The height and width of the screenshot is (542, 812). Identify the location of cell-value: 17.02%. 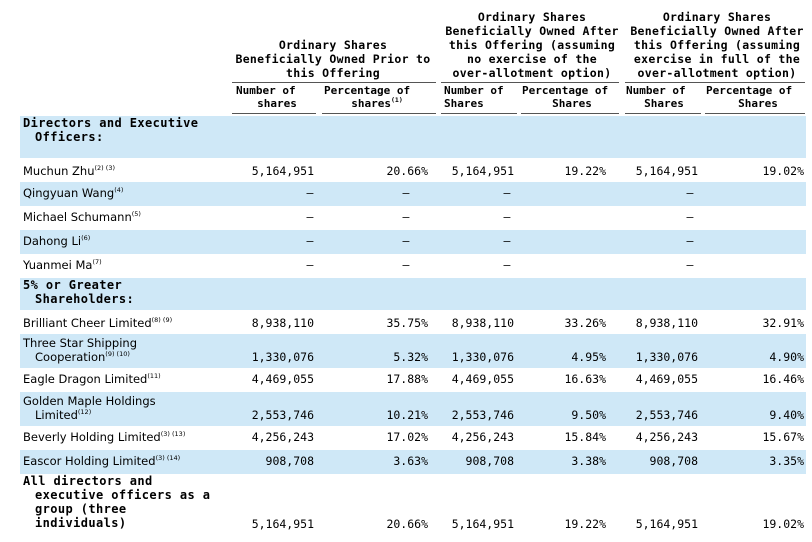
(407, 437).